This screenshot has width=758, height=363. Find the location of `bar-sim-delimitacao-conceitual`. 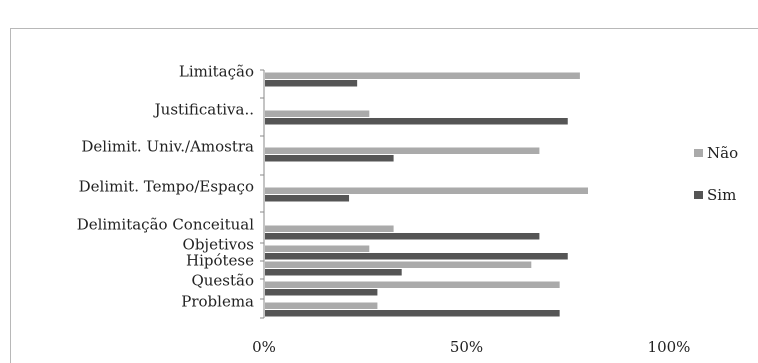

bar-sim-delimitacao-conceitual is located at coordinates (402, 236).